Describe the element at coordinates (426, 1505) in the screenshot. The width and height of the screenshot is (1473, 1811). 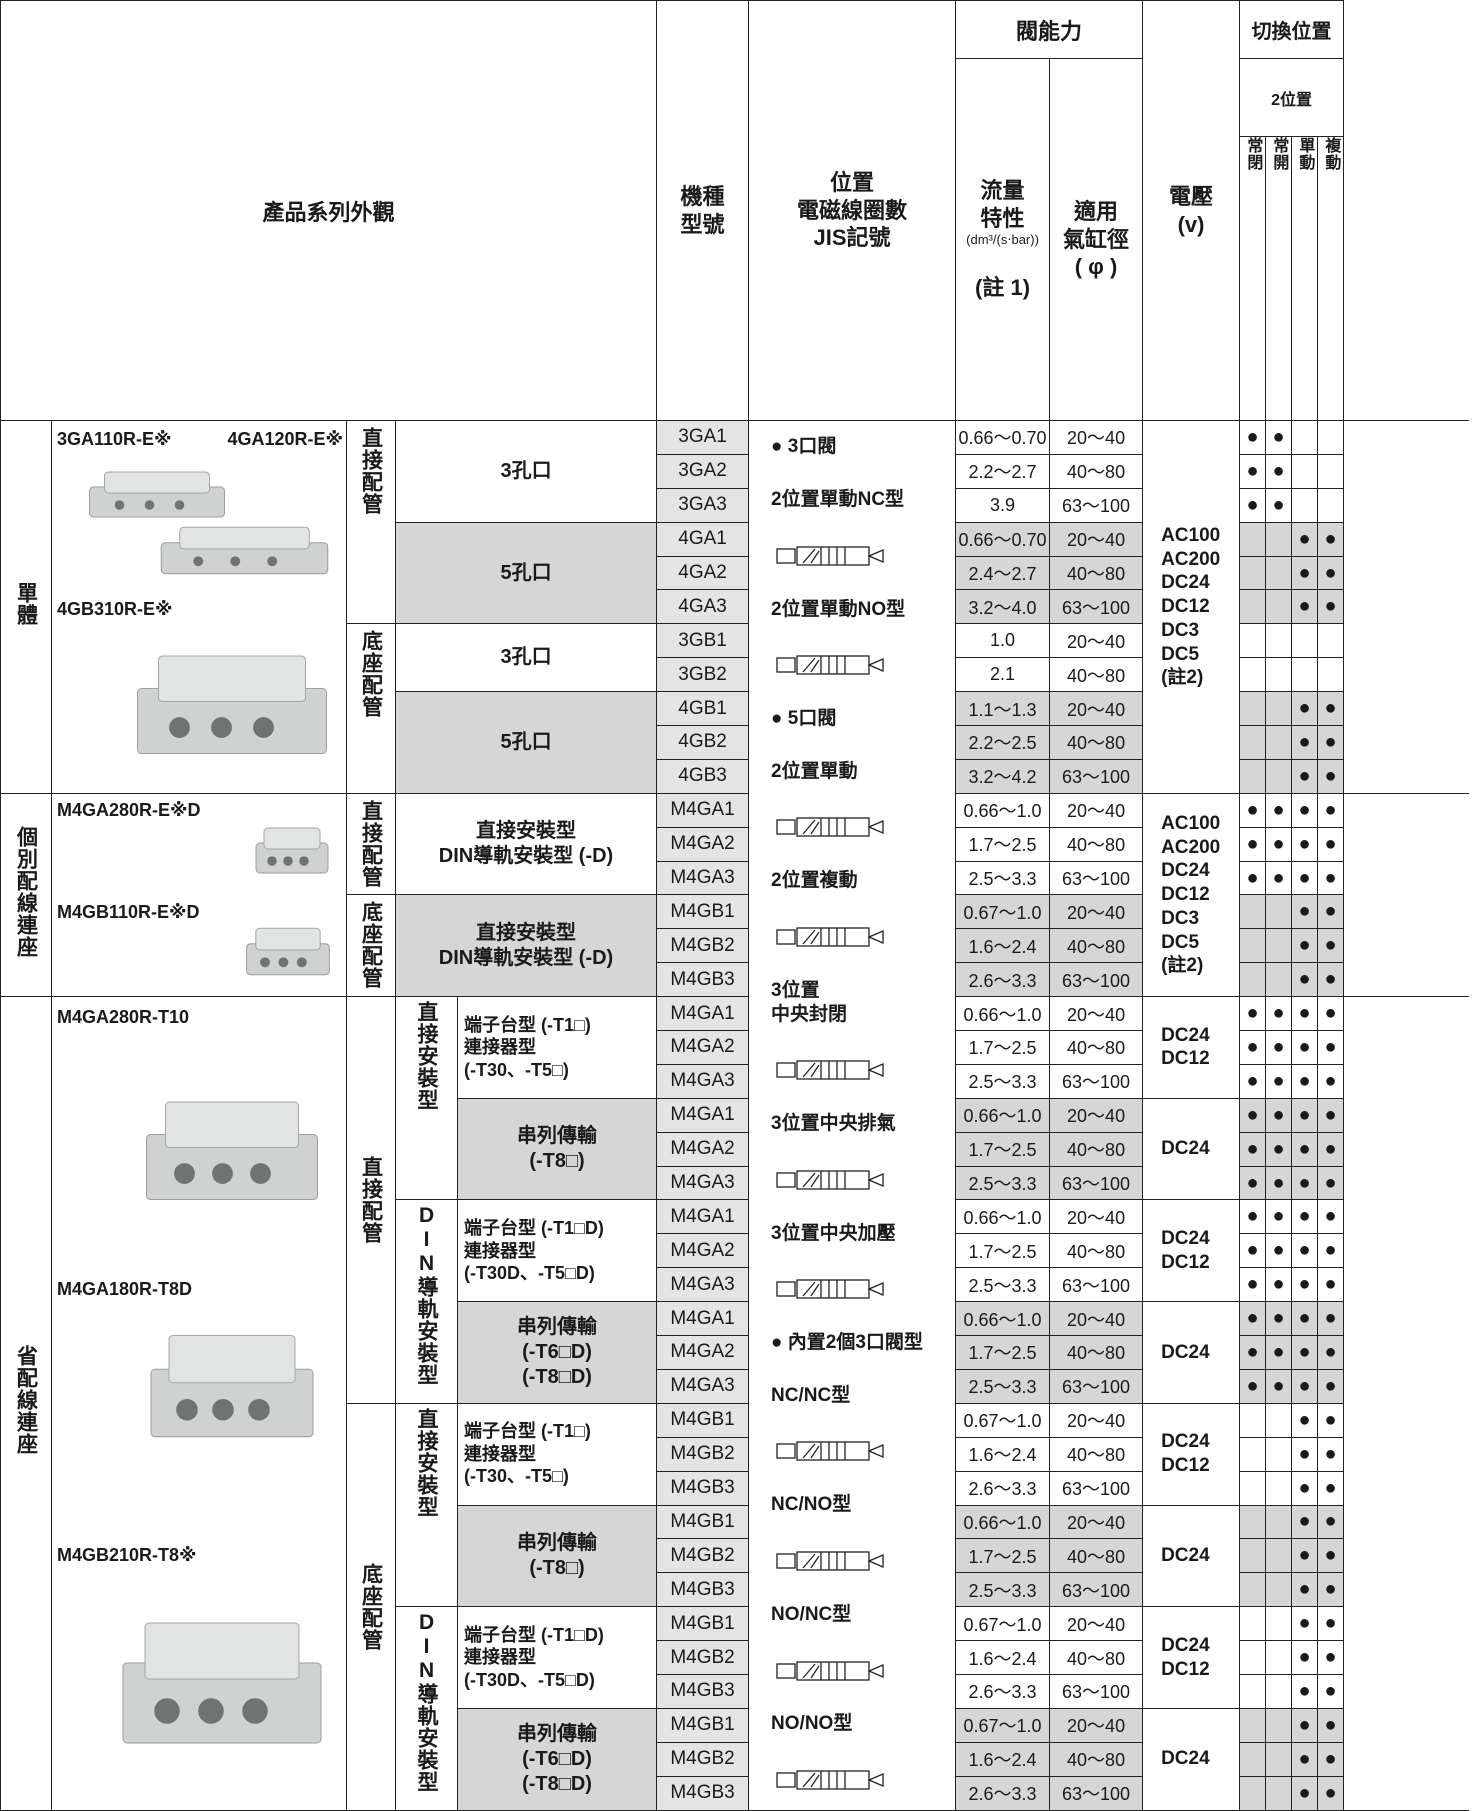
I see `sub-label: 直接安裝型` at that location.